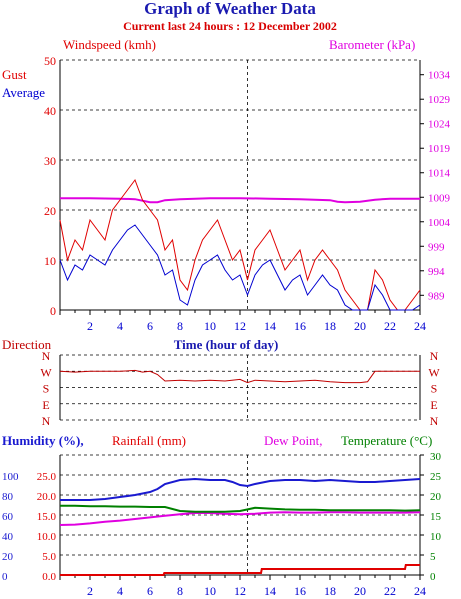 The image size is (461, 599). What do you see at coordinates (433, 405) in the screenshot?
I see `direction-tick-label-right: E` at bounding box center [433, 405].